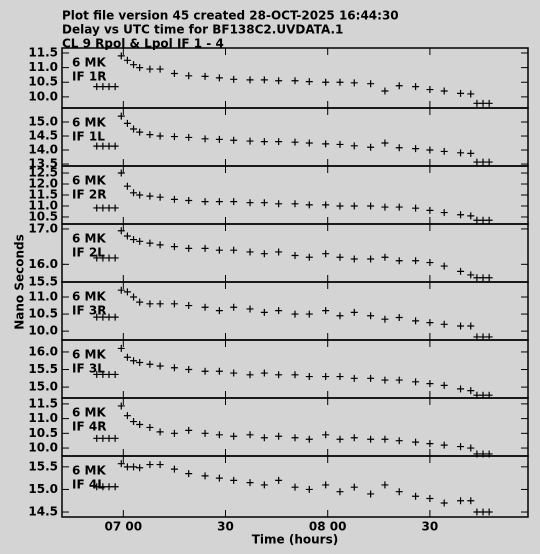 The height and width of the screenshot is (554, 540). I want to click on y-tick-label: 11.5, so click(43, 195).